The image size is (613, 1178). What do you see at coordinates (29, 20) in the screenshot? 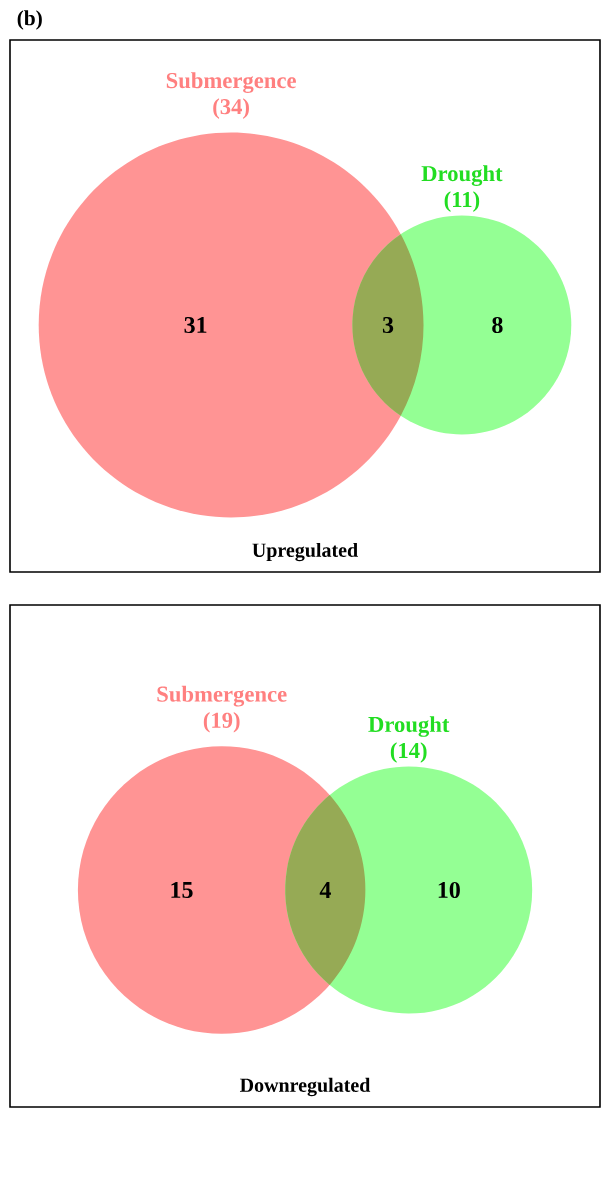
I see `text: (b)` at bounding box center [29, 20].